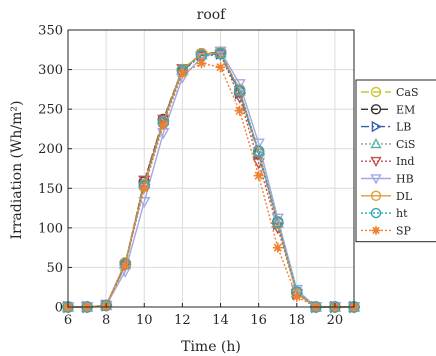 This screenshot has width=436, height=356. What do you see at coordinates (50, 149) in the screenshot?
I see `y-tick-label: 200` at bounding box center [50, 149].